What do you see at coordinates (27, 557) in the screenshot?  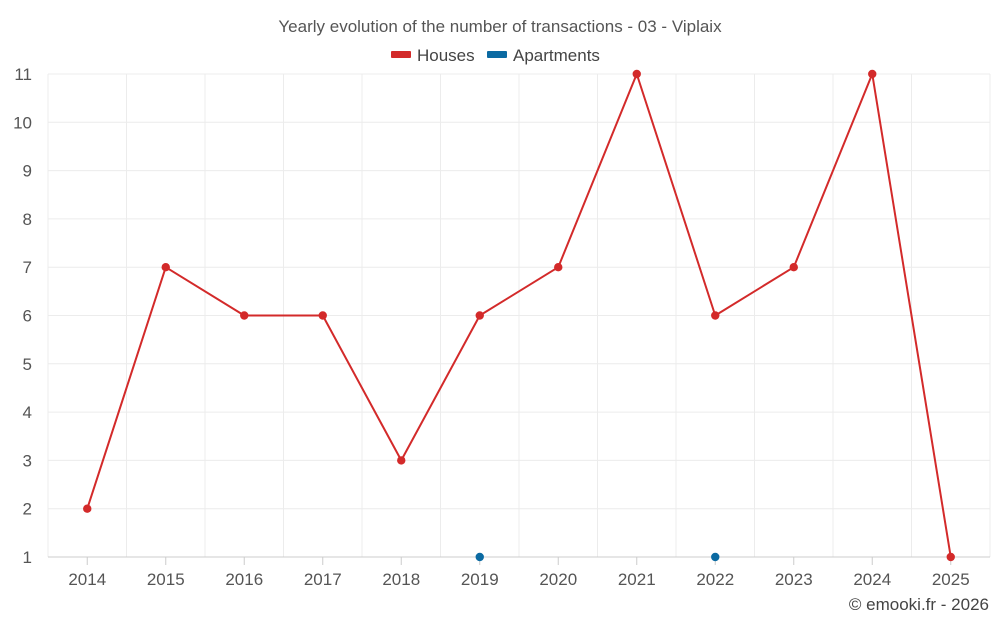 I see `y-tick-label: 1` at bounding box center [27, 557].